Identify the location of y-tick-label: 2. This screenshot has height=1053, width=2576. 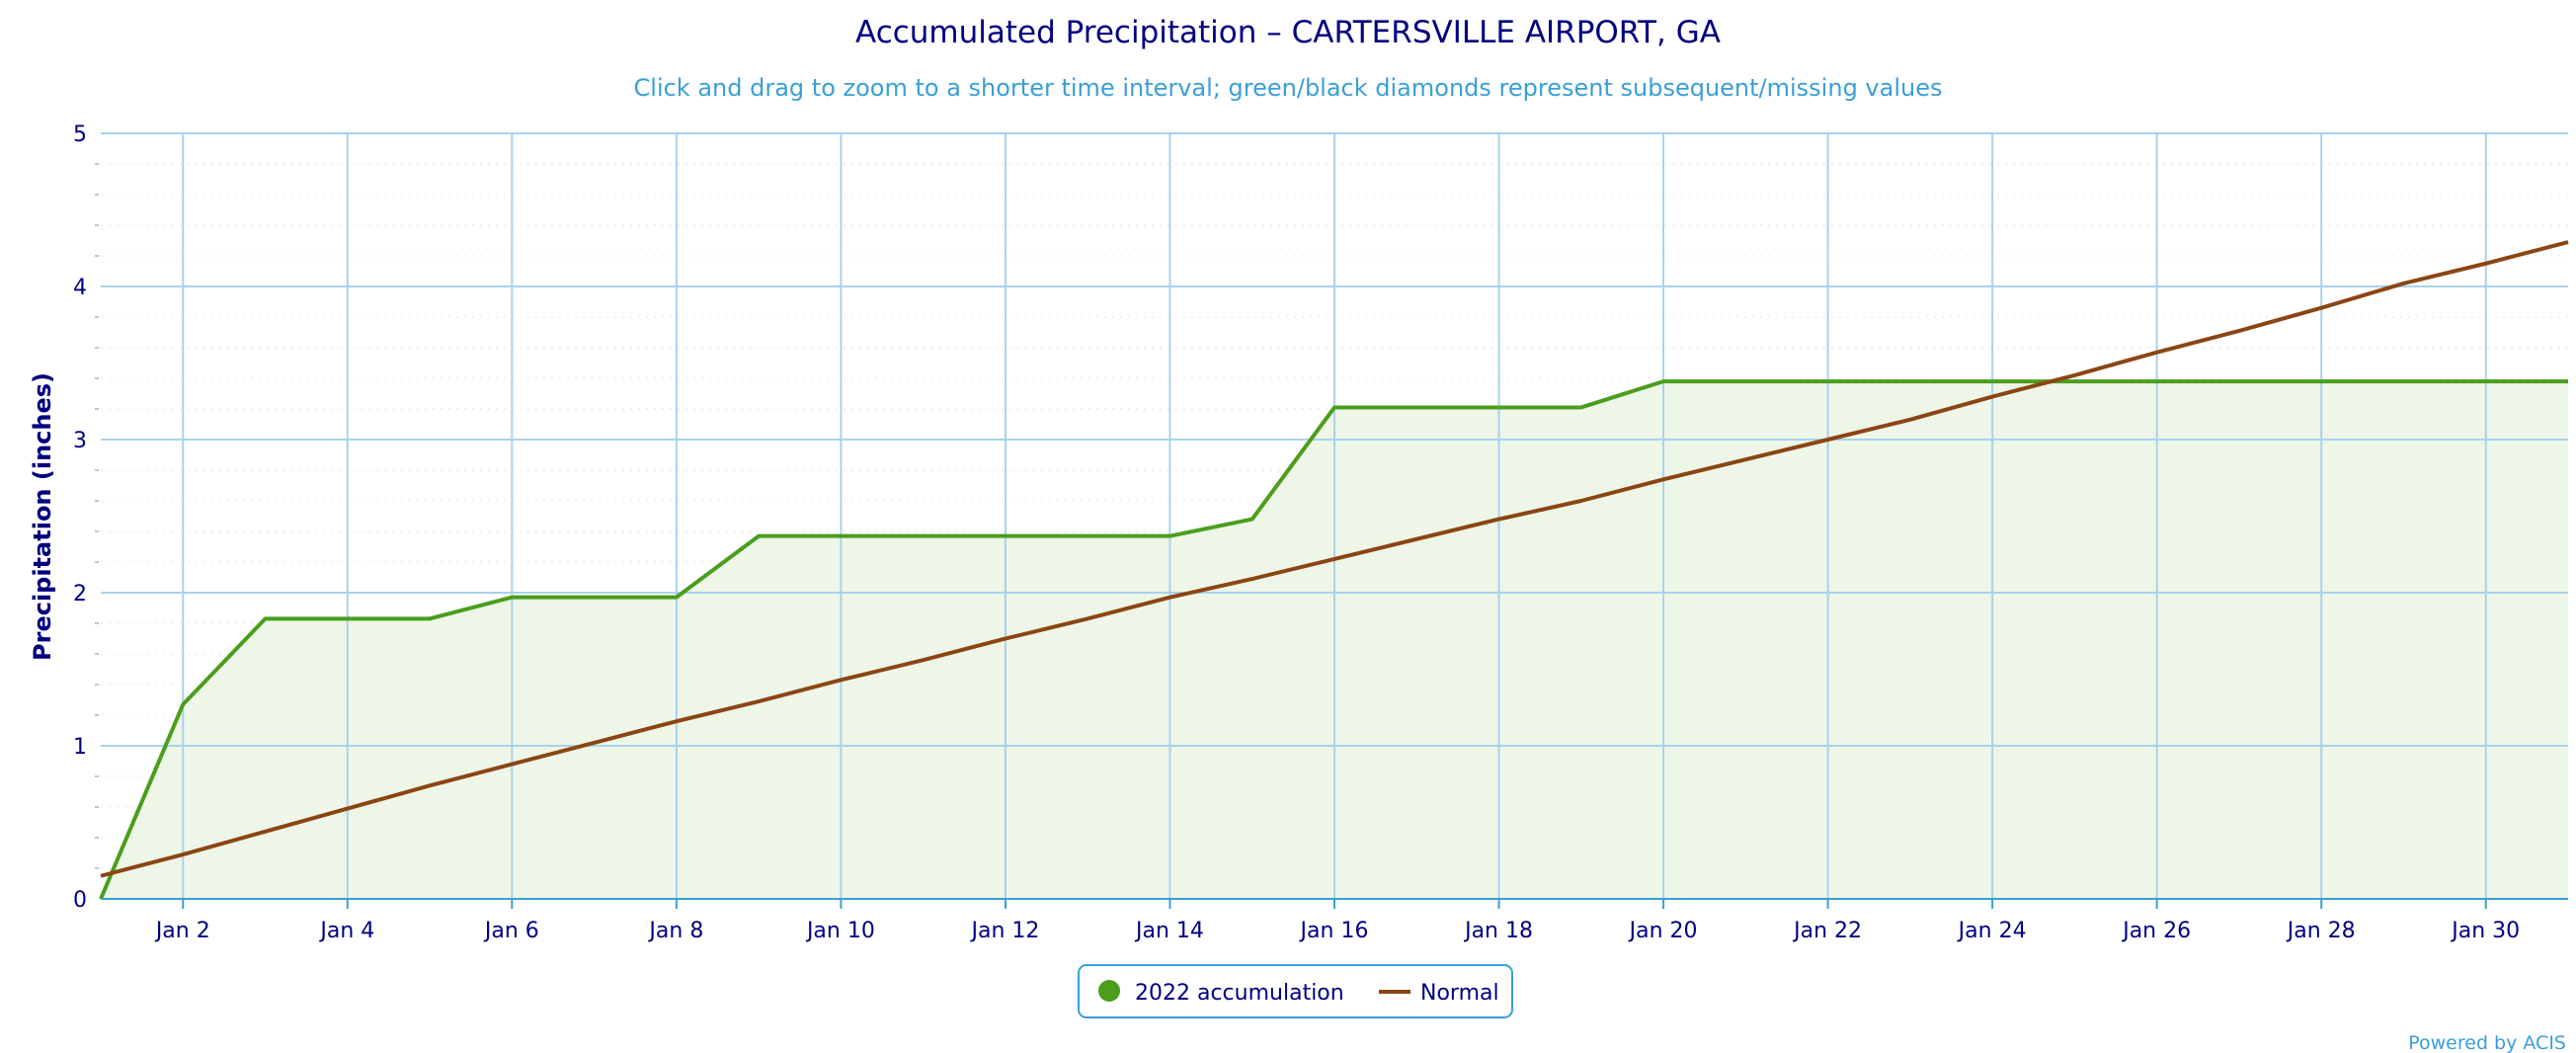
(80, 594).